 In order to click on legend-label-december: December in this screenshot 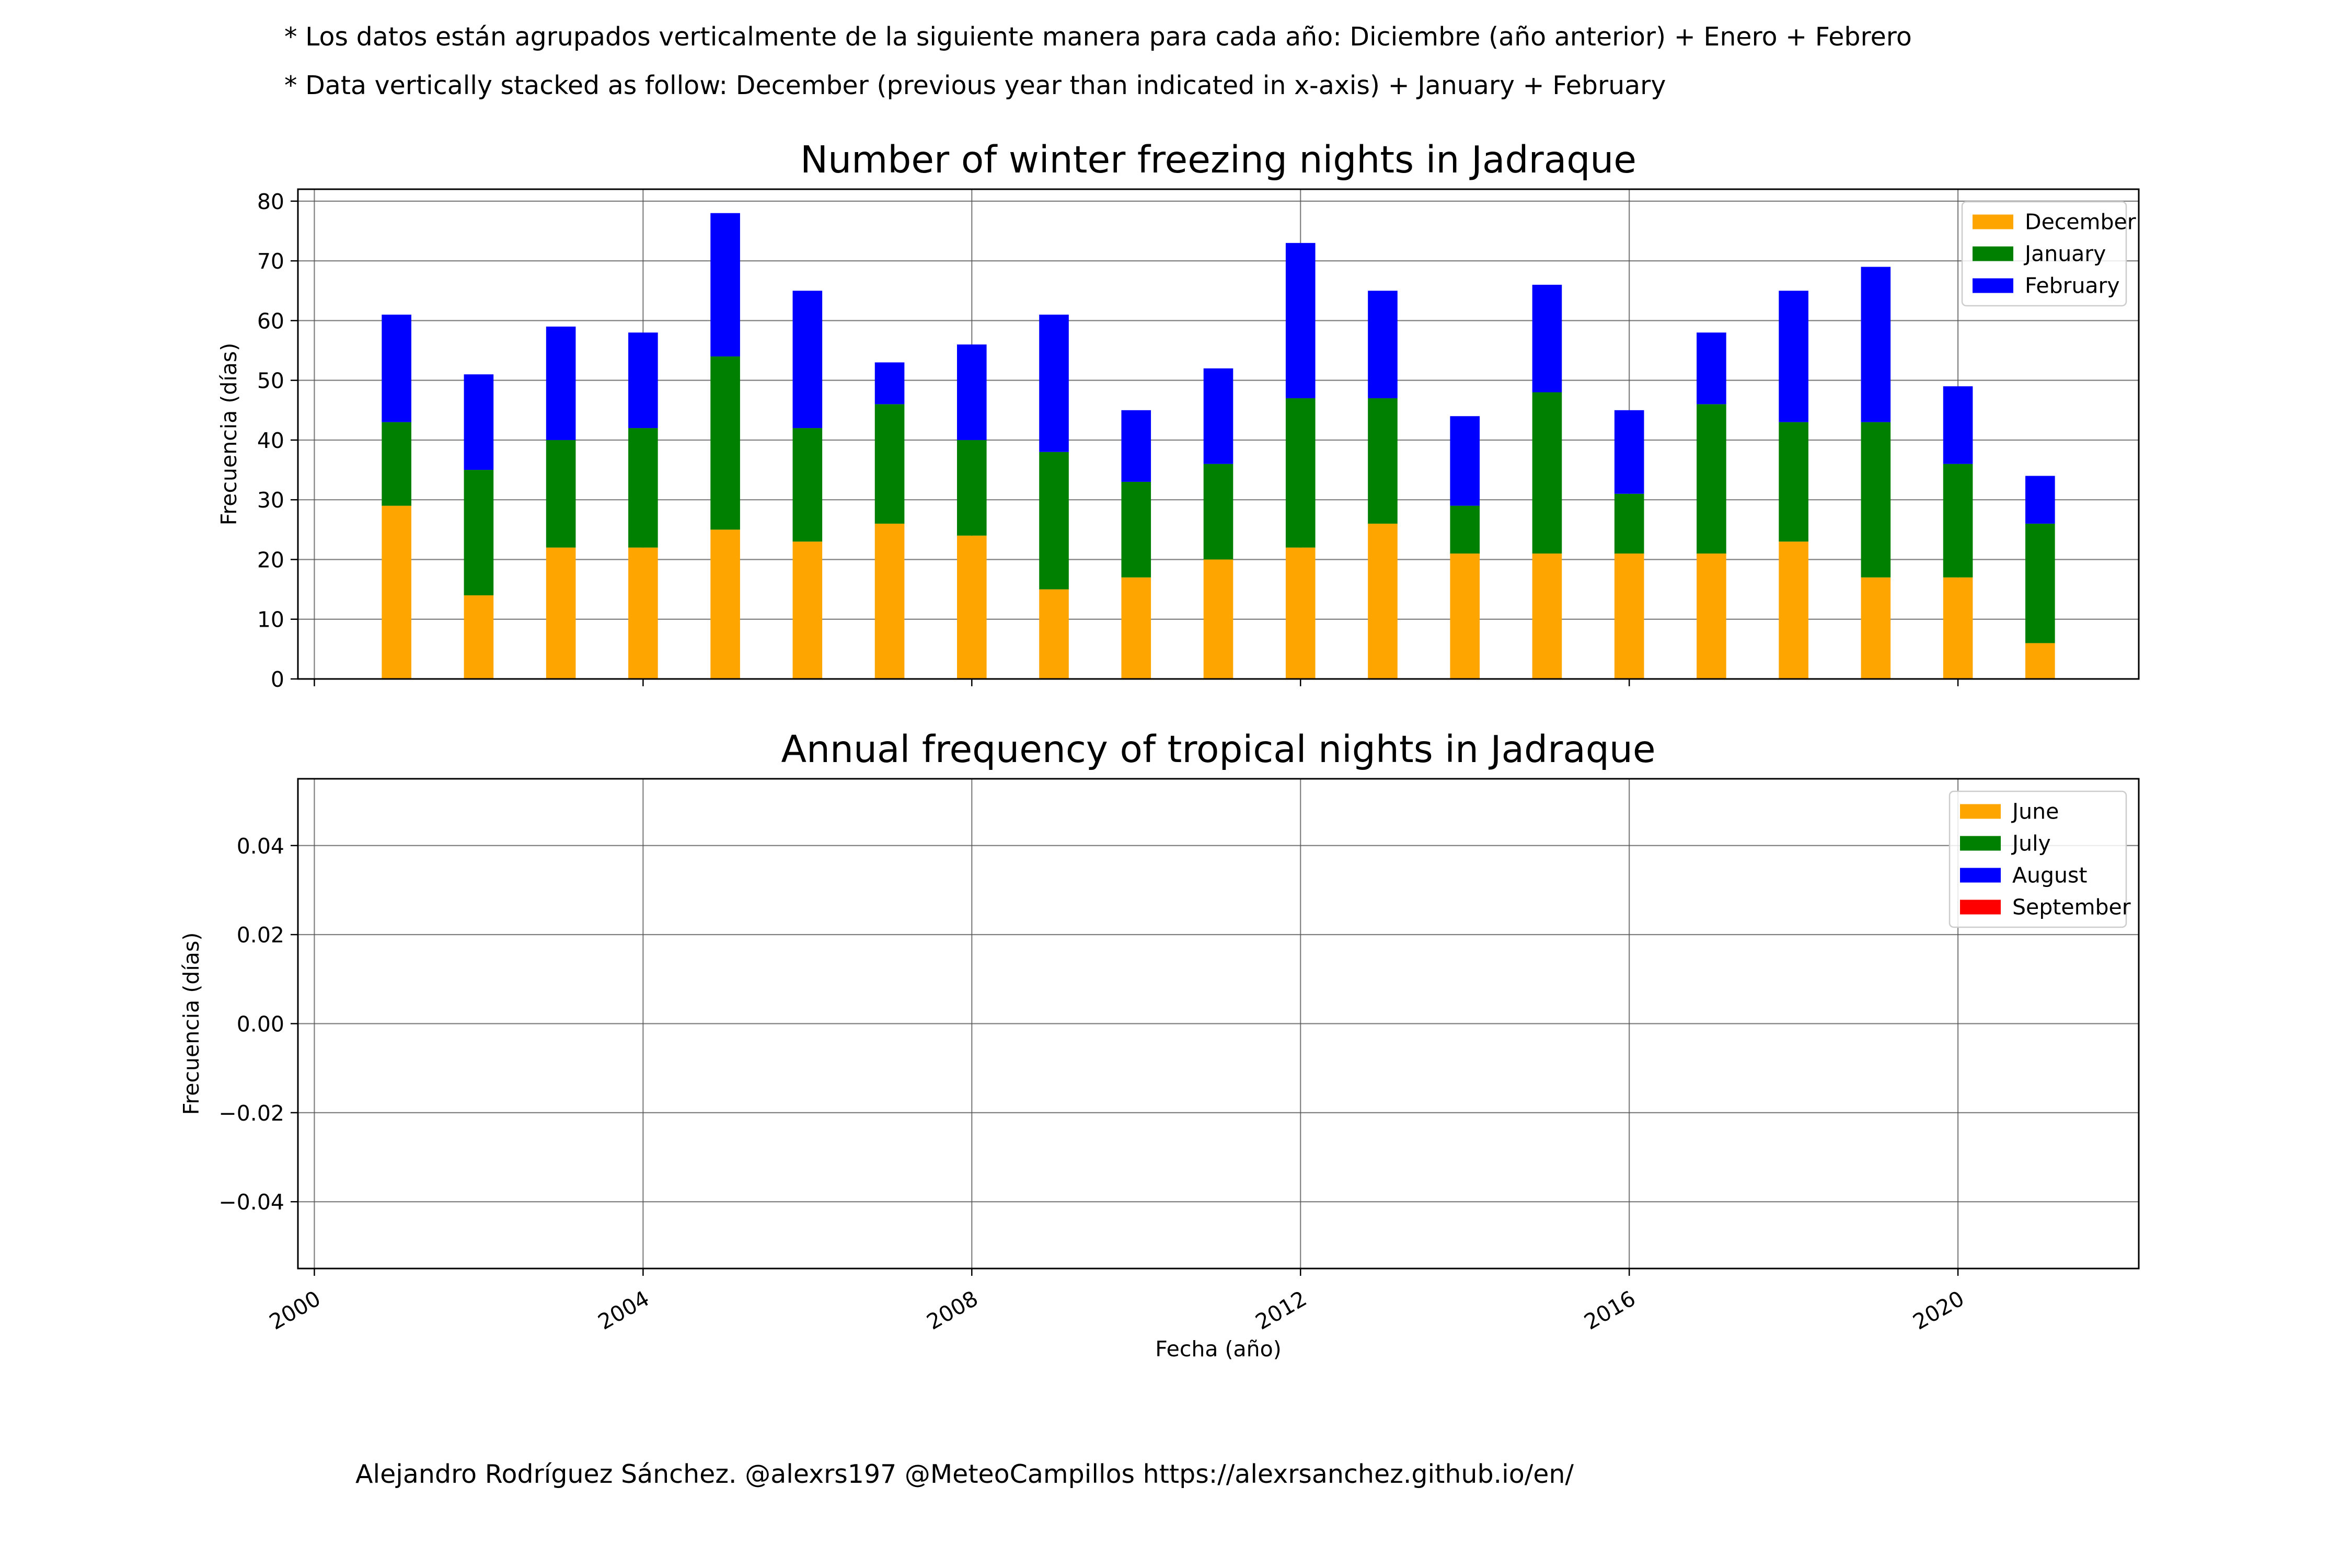, I will do `click(2080, 222)`.